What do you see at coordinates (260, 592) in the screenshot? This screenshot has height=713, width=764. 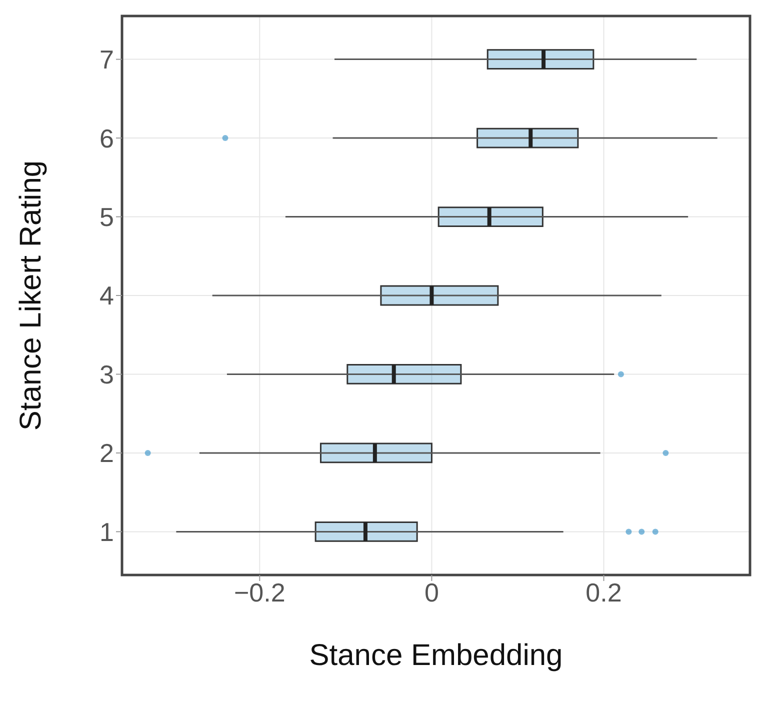 I see `x-tick-label: −0.2` at bounding box center [260, 592].